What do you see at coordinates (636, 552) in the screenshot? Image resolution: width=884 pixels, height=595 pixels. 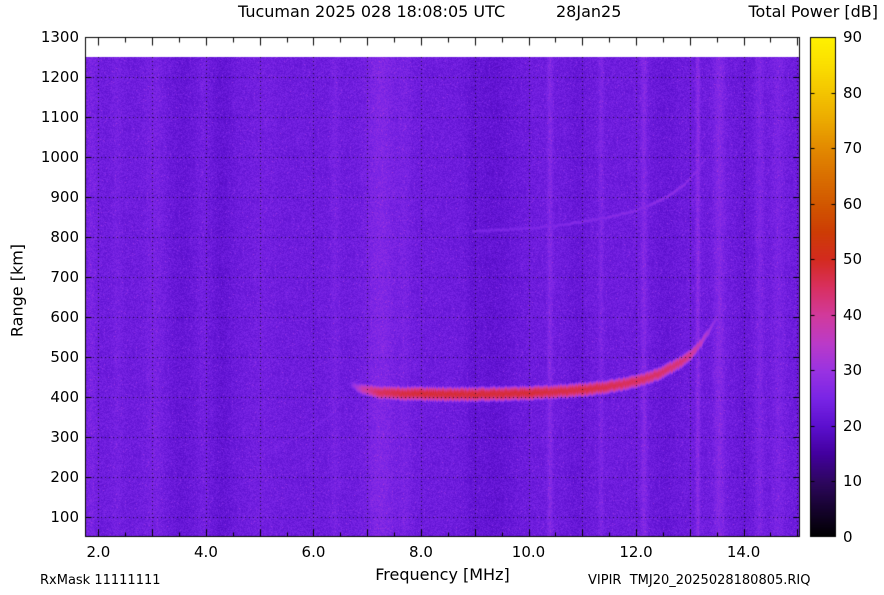 I see `x-tick-label: 12.0` at bounding box center [636, 552].